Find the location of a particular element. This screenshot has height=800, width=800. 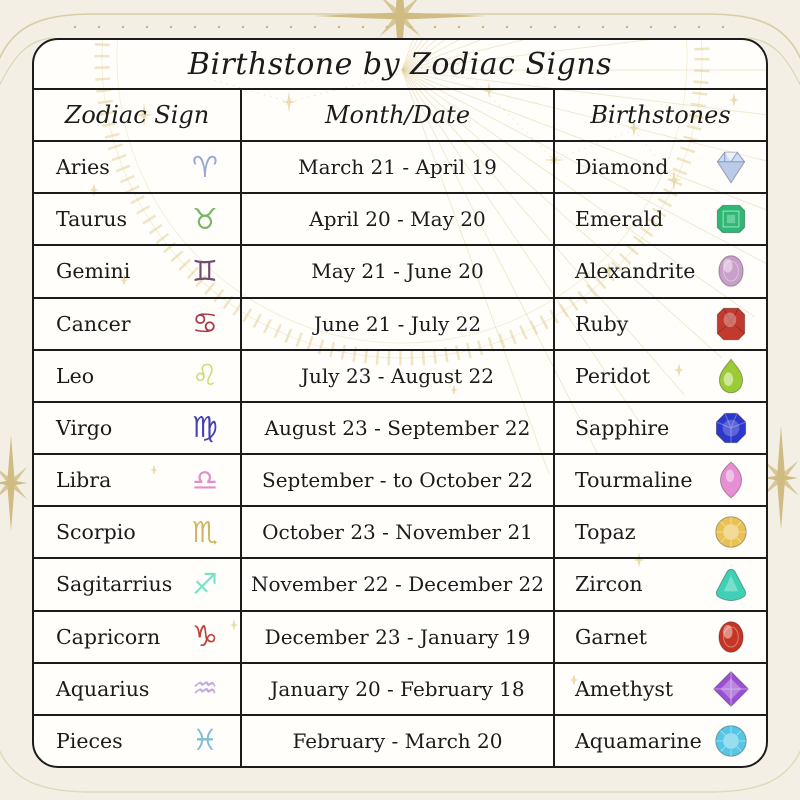

zodiac-symbol-icon-aquarius: ♒ is located at coordinates (205, 688).